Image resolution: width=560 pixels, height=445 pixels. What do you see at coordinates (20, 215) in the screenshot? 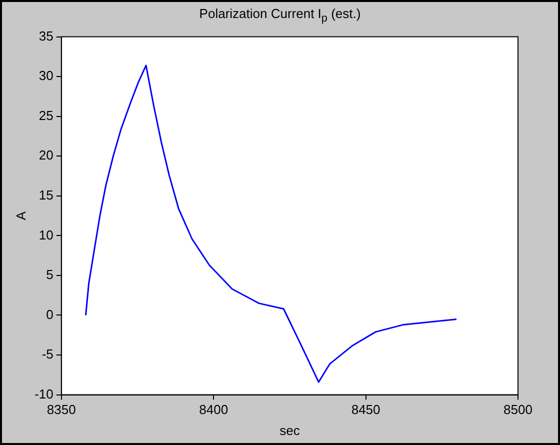
I see `y-axis-title: A` at bounding box center [20, 215].